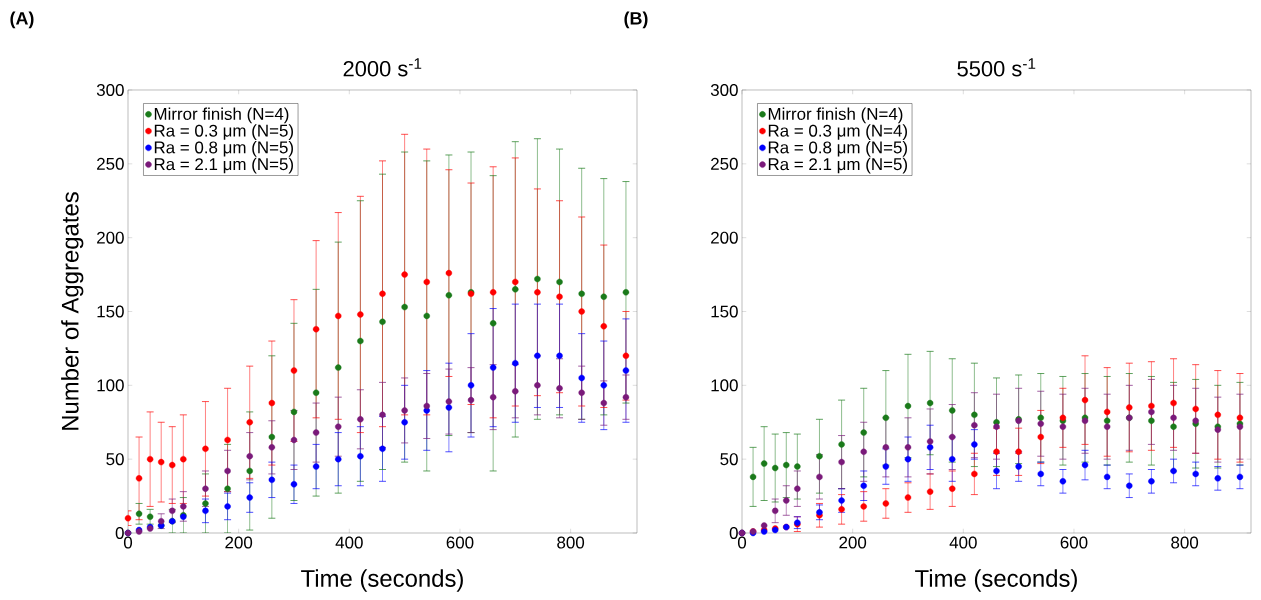 Image resolution: width=1261 pixels, height=600 pixels. I want to click on legend-label: Ra = 0.3 μm (N=5), so click(223, 132).